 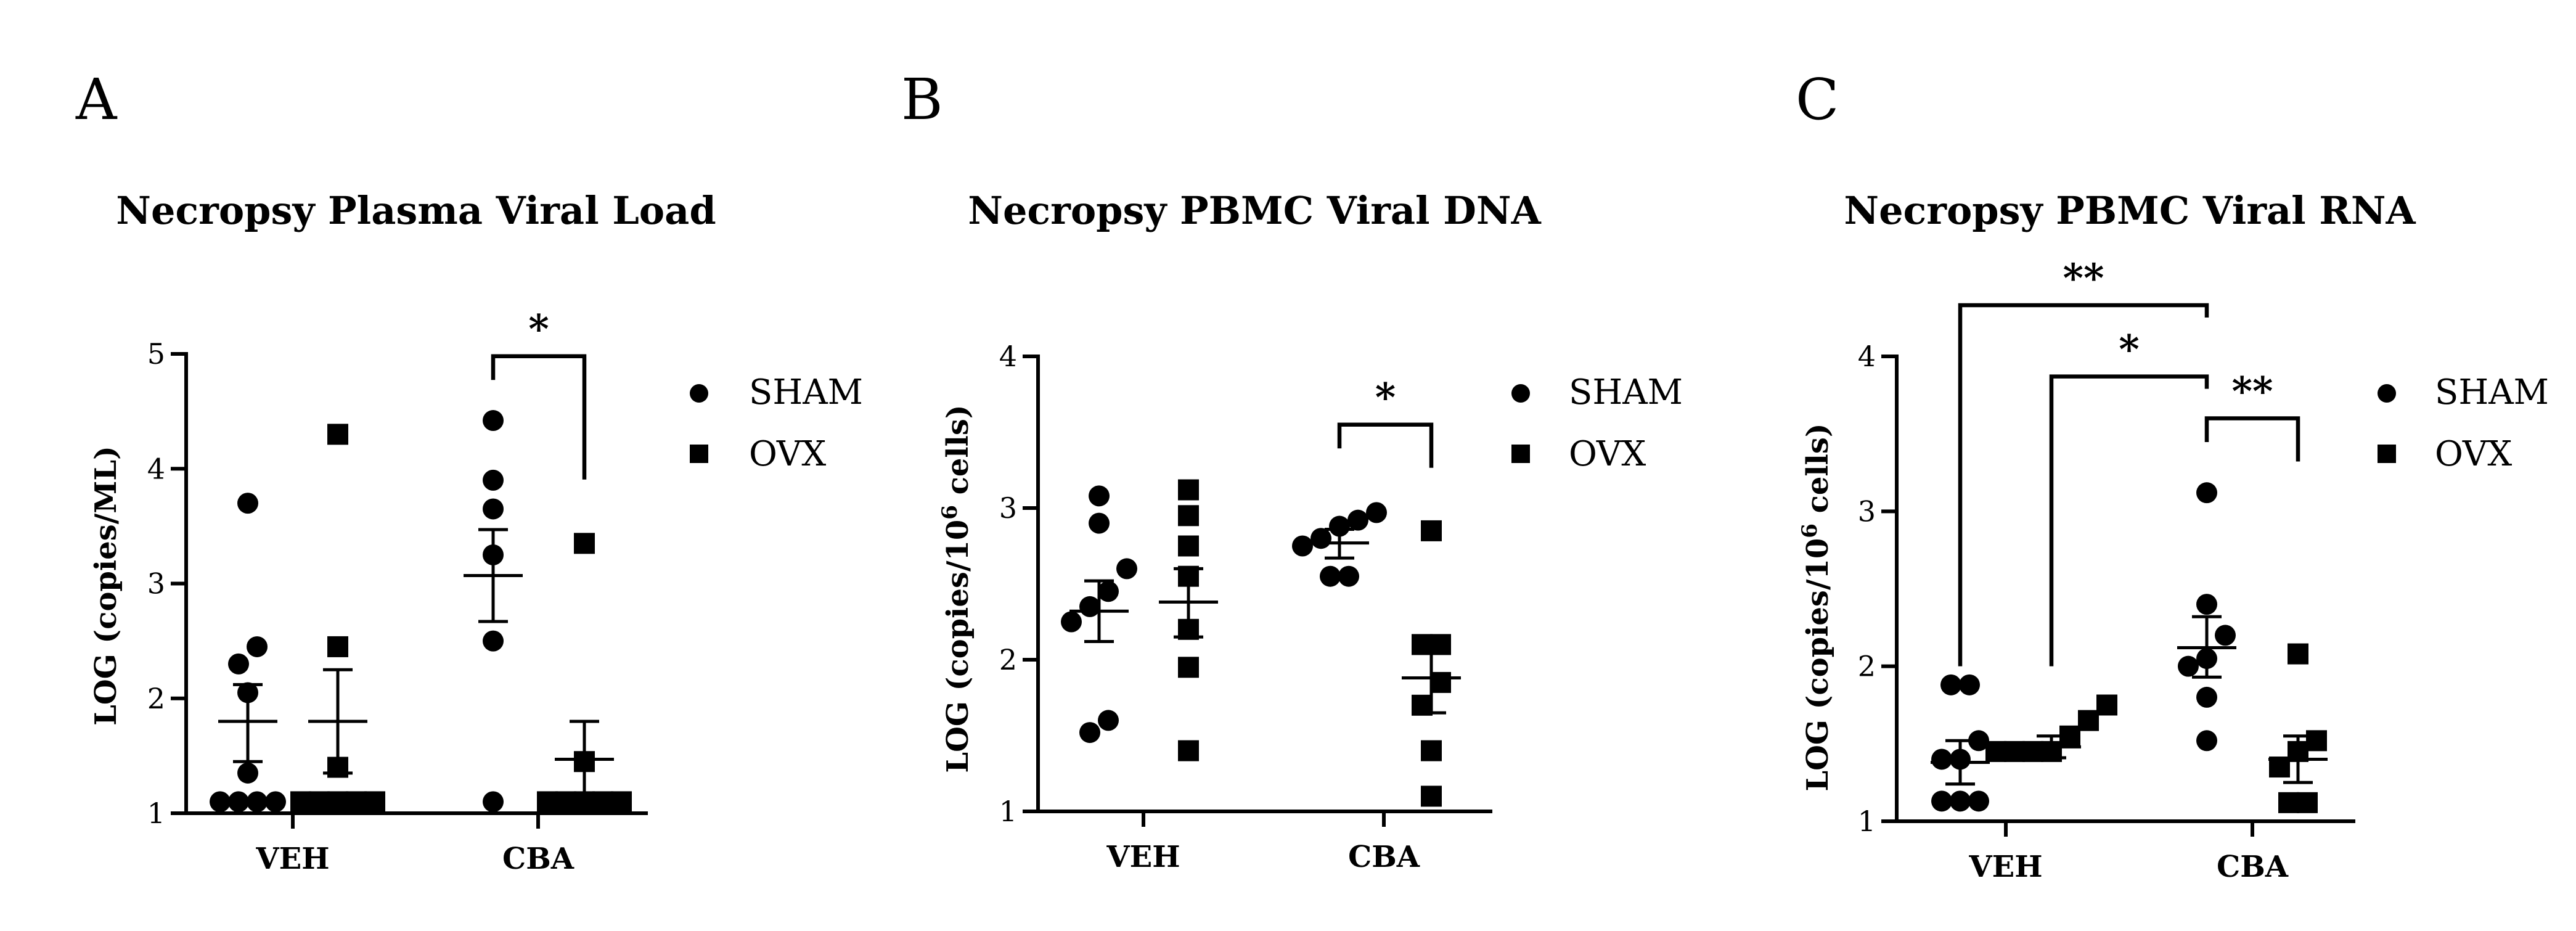 I want to click on panel-a-legend-ovx-label: OVX, so click(x=787, y=454).